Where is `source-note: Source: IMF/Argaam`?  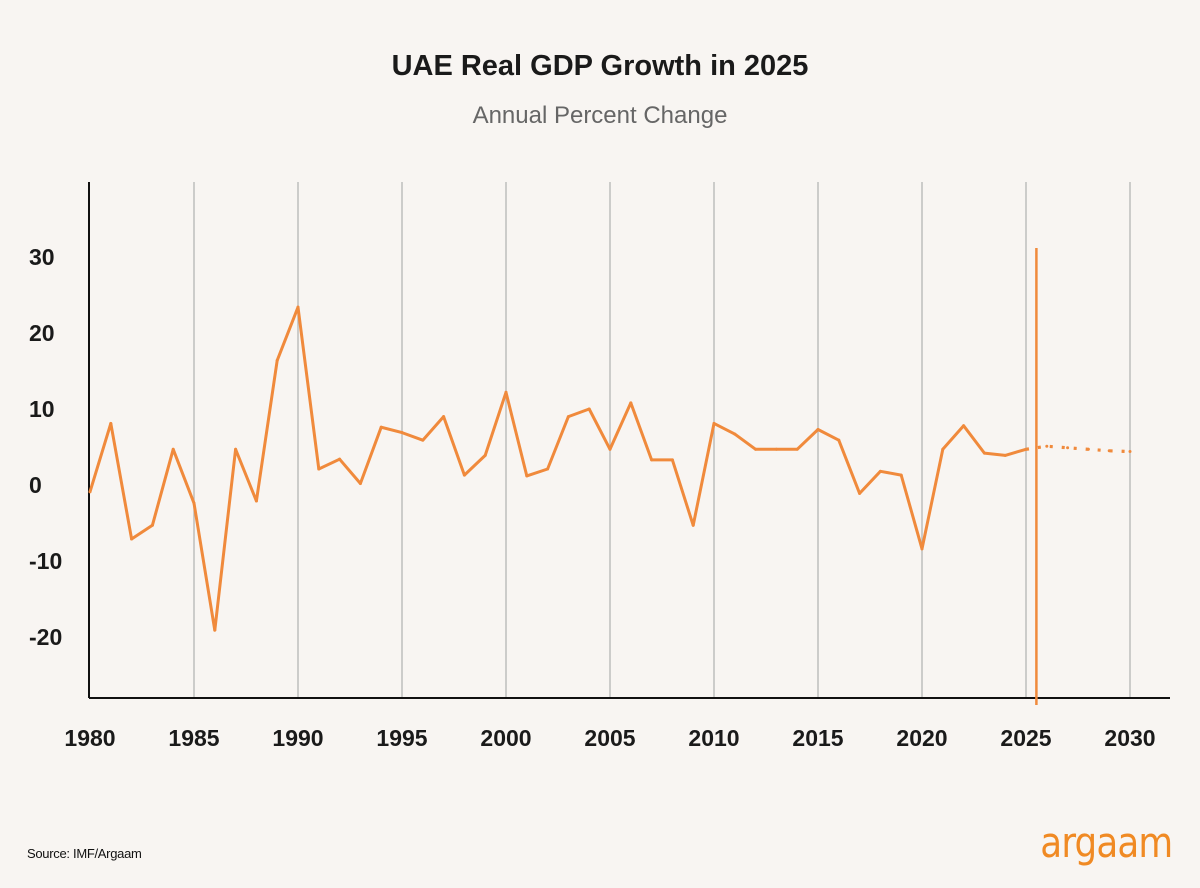 source-note: Source: IMF/Argaam is located at coordinates (84, 853).